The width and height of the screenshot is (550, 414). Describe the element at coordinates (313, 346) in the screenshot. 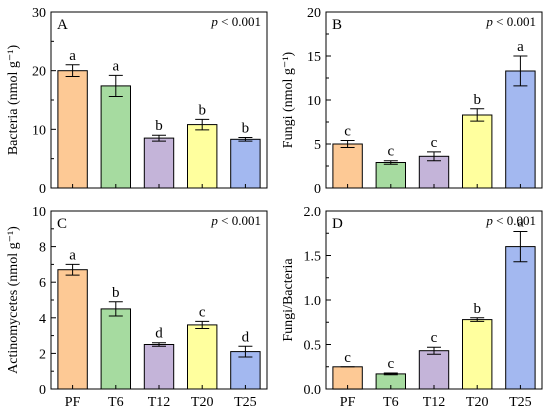

I see `y-tick-label: 0.5` at that location.